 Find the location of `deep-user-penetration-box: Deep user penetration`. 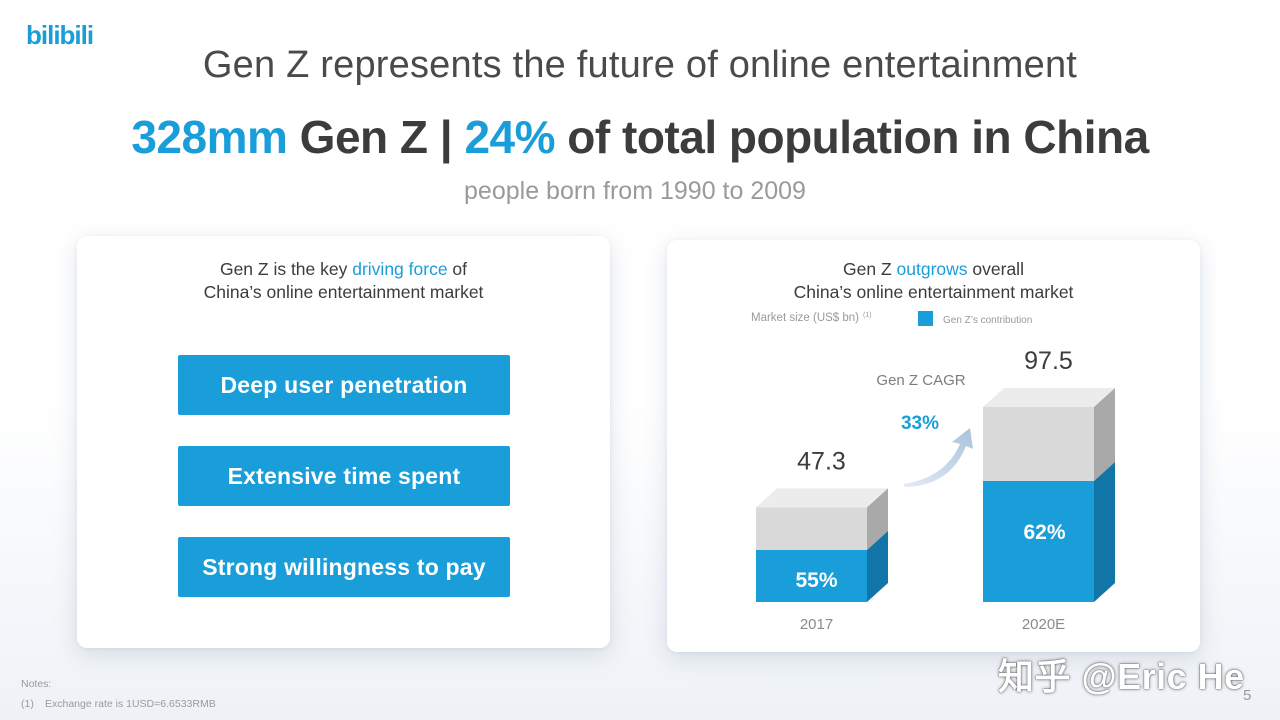

deep-user-penetration-box: Deep user penetration is located at coordinates (344, 385).